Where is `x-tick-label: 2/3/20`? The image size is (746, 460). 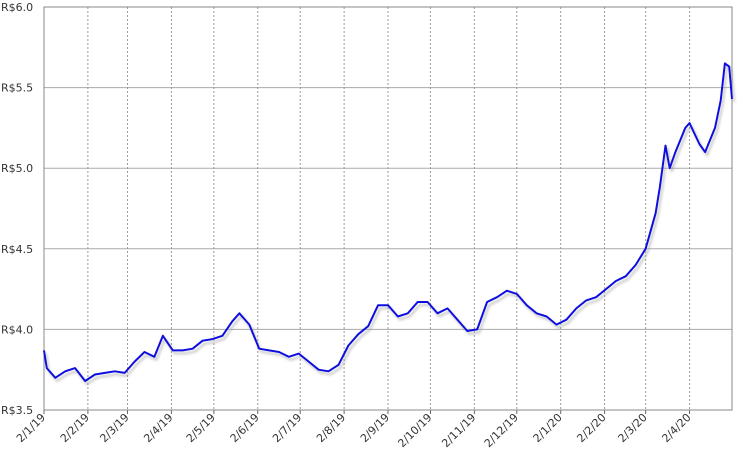 x-tick-label: 2/3/20 is located at coordinates (633, 428).